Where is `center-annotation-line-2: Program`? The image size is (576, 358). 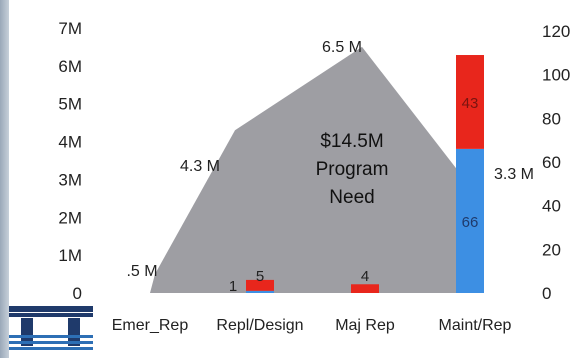 center-annotation-line-2: Program is located at coordinates (352, 169).